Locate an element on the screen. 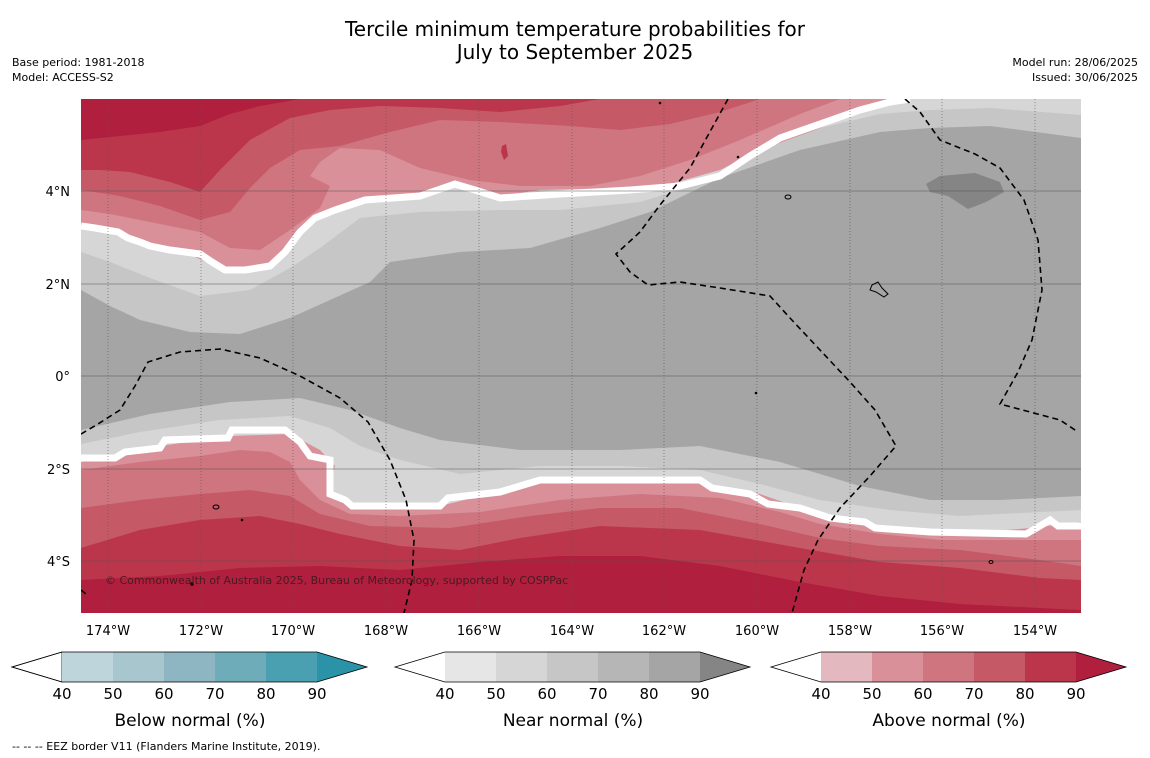  colorbar-above-tick-80: 80 is located at coordinates (1024, 694).